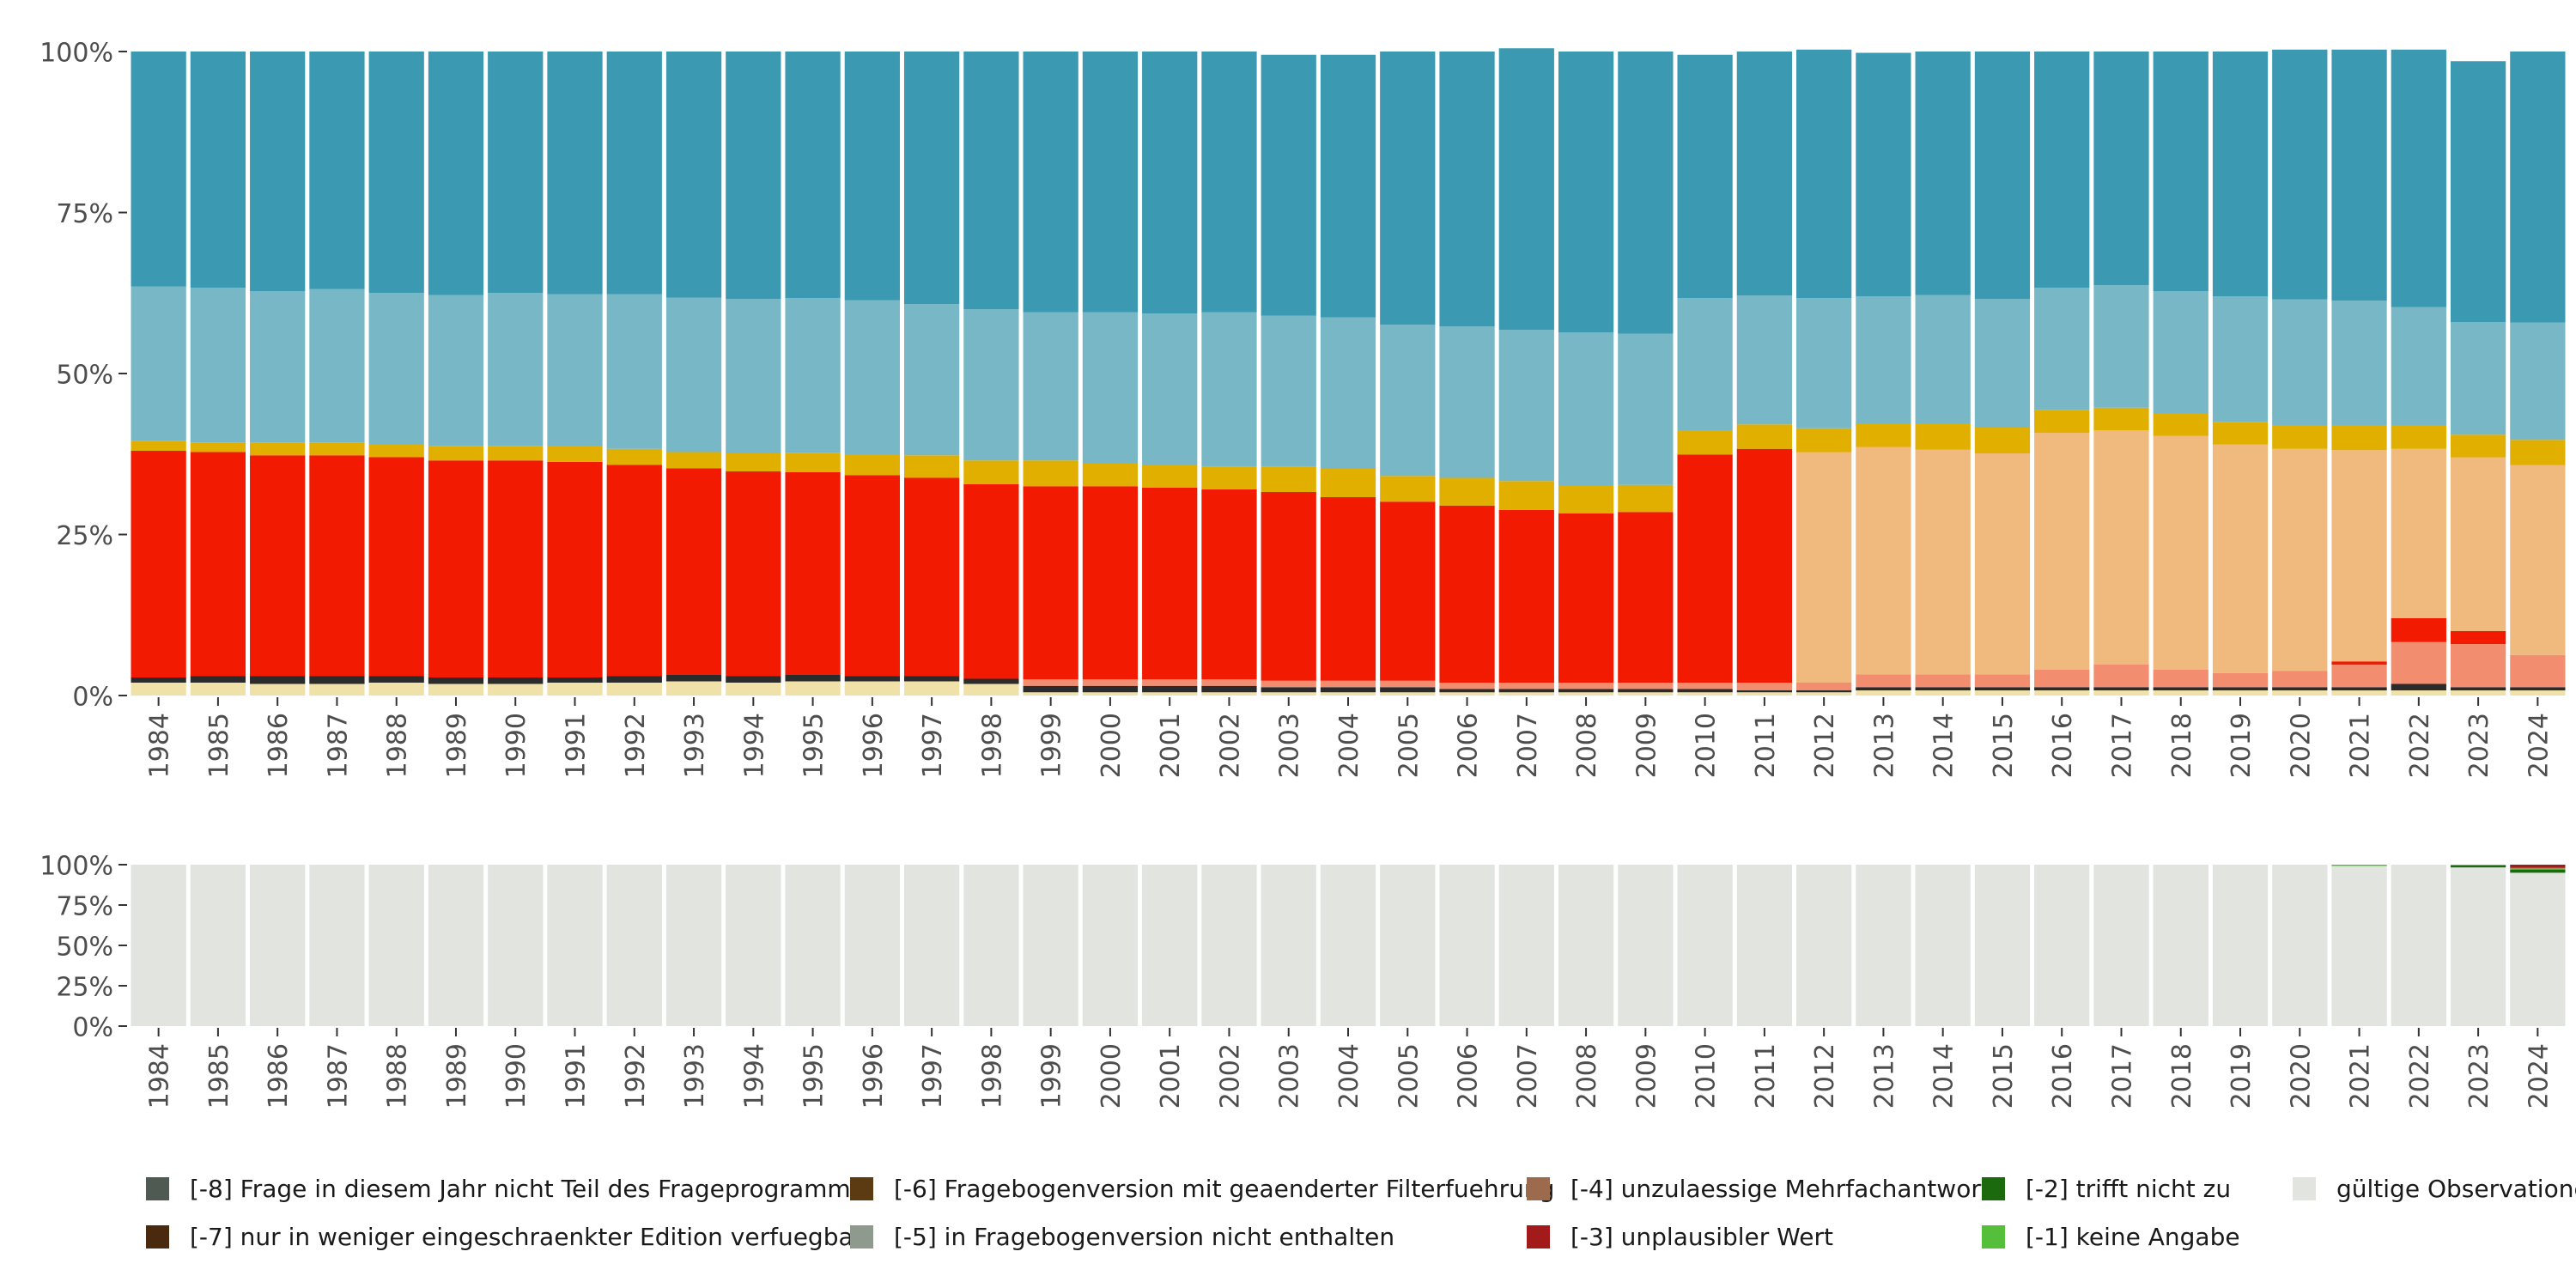  What do you see at coordinates (992, 746) in the screenshot?
I see `x-tick-label: 1998` at bounding box center [992, 746].